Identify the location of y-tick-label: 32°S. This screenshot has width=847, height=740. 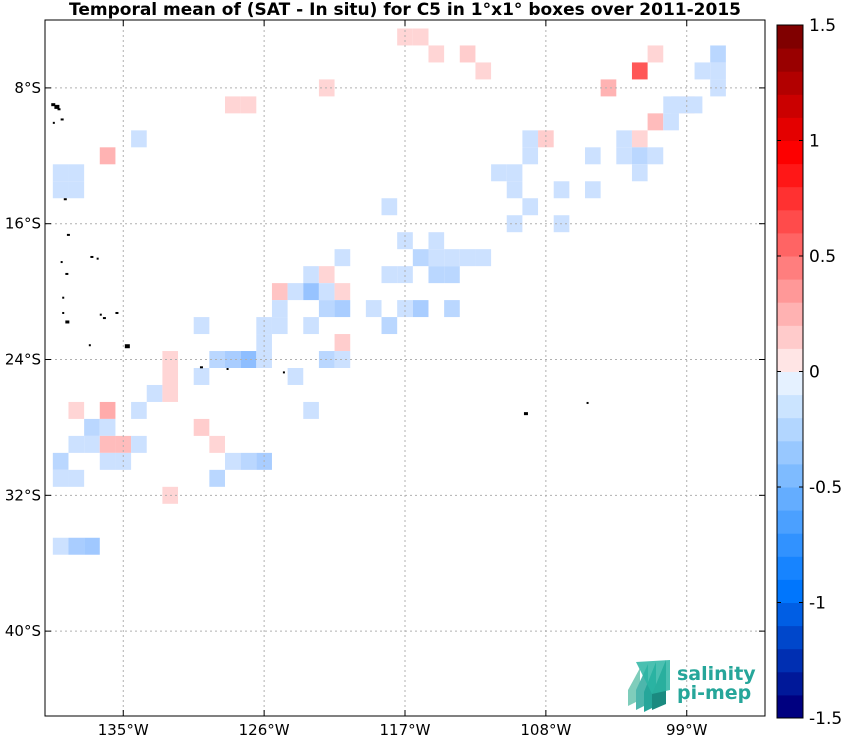
(23, 495).